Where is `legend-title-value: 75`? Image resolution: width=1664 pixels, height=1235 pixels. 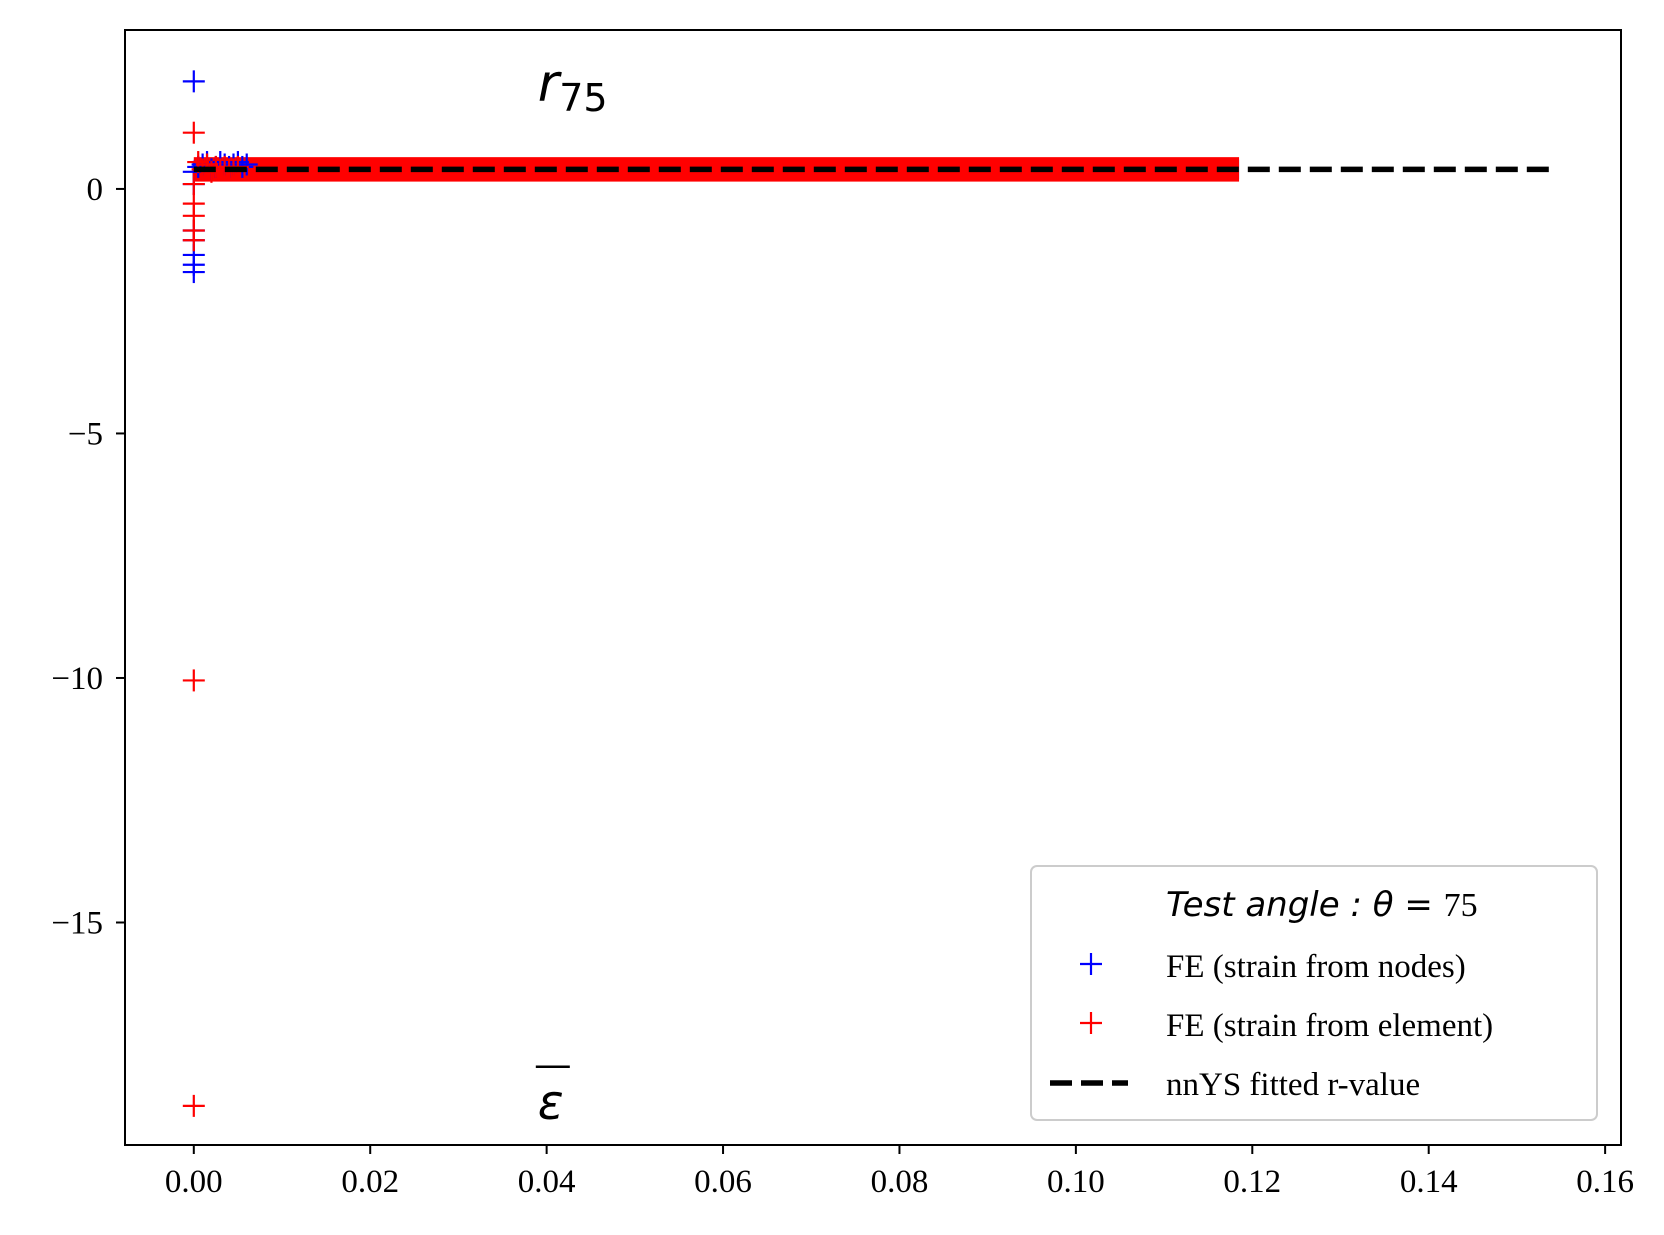 legend-title-value: 75 is located at coordinates (1461, 905).